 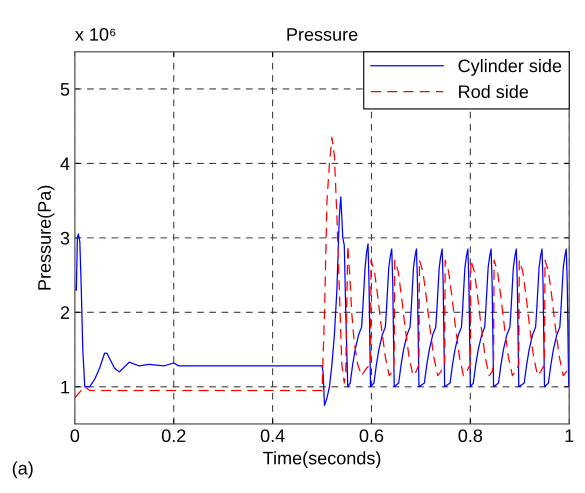 What do you see at coordinates (272, 435) in the screenshot?
I see `x-tick-label: 0.4` at bounding box center [272, 435].